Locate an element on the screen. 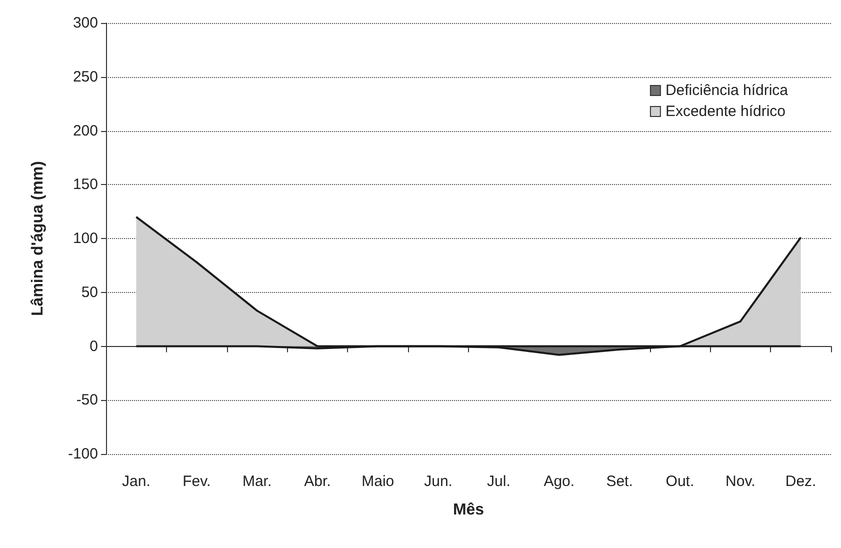 This screenshot has width=841, height=548. y-tick-label: 50 is located at coordinates (89, 292).